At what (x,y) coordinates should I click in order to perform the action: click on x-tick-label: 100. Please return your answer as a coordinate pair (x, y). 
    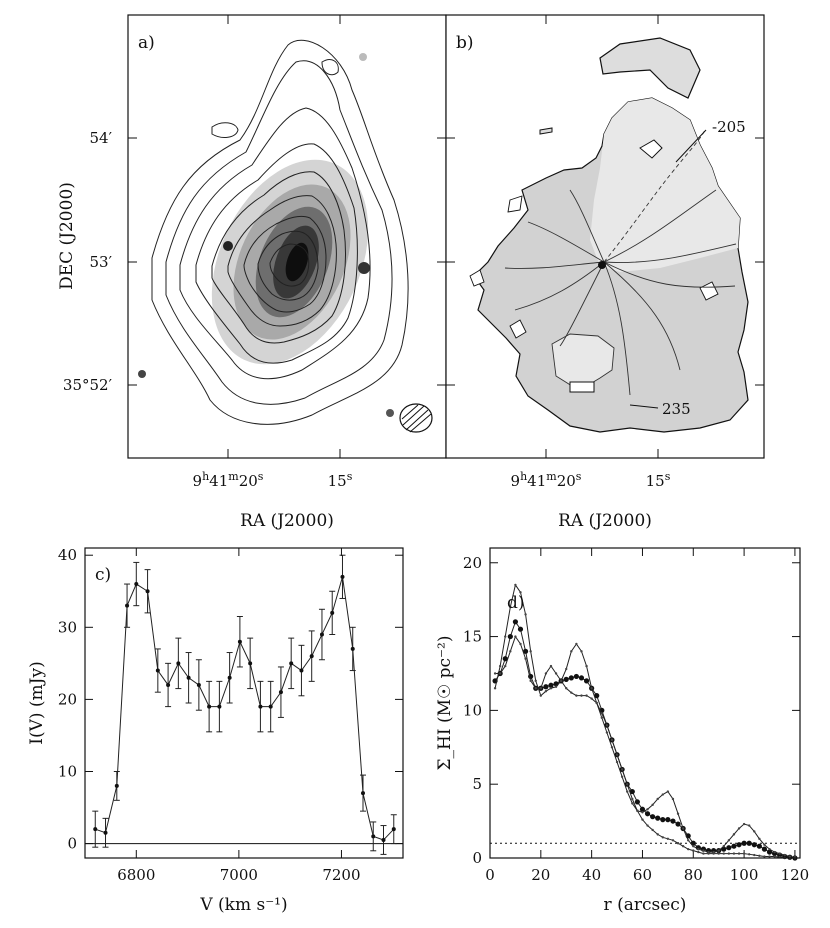
    Looking at the image, I should click on (744, 875).